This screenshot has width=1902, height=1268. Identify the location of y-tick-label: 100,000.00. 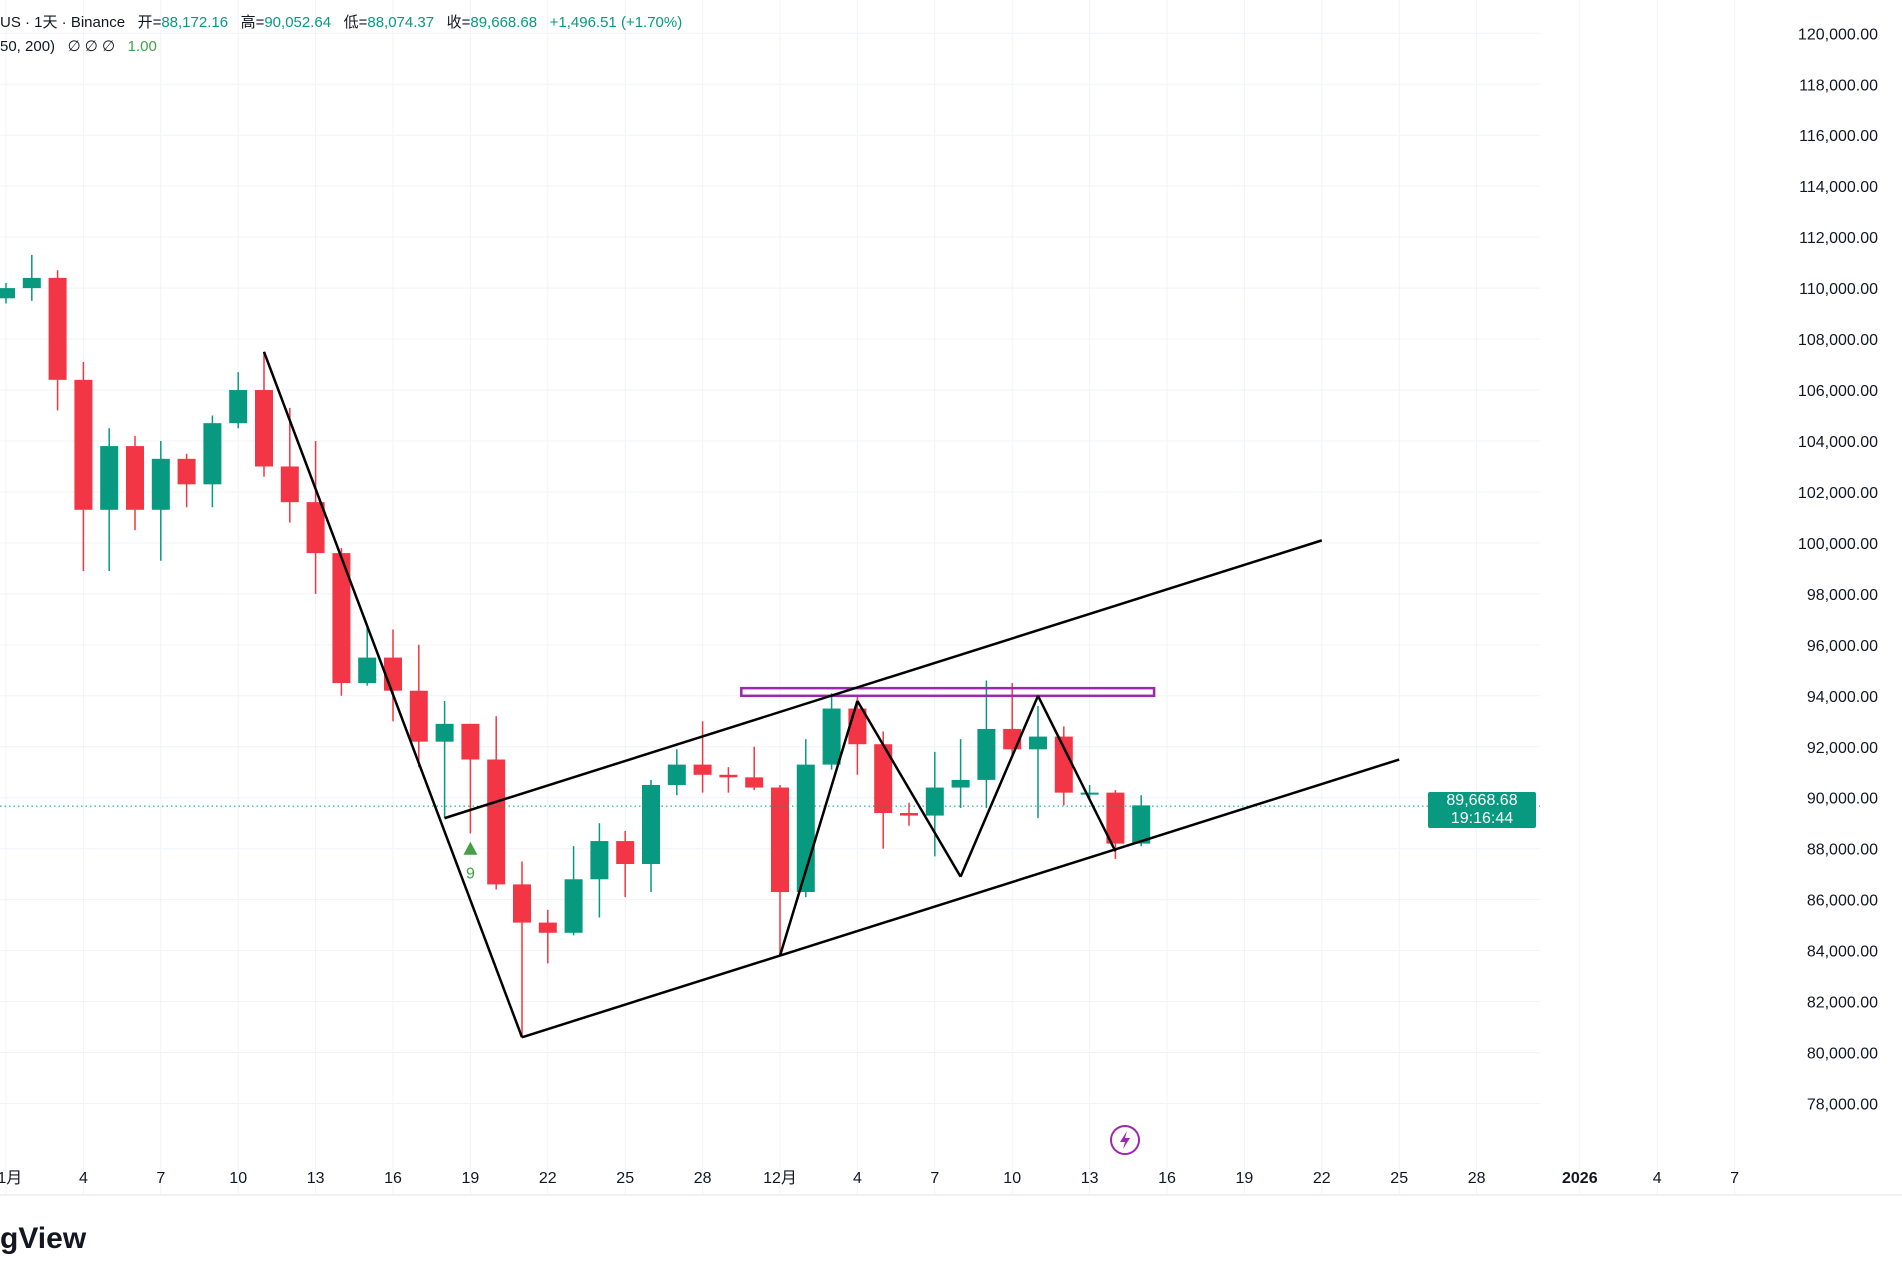
(1838, 544).